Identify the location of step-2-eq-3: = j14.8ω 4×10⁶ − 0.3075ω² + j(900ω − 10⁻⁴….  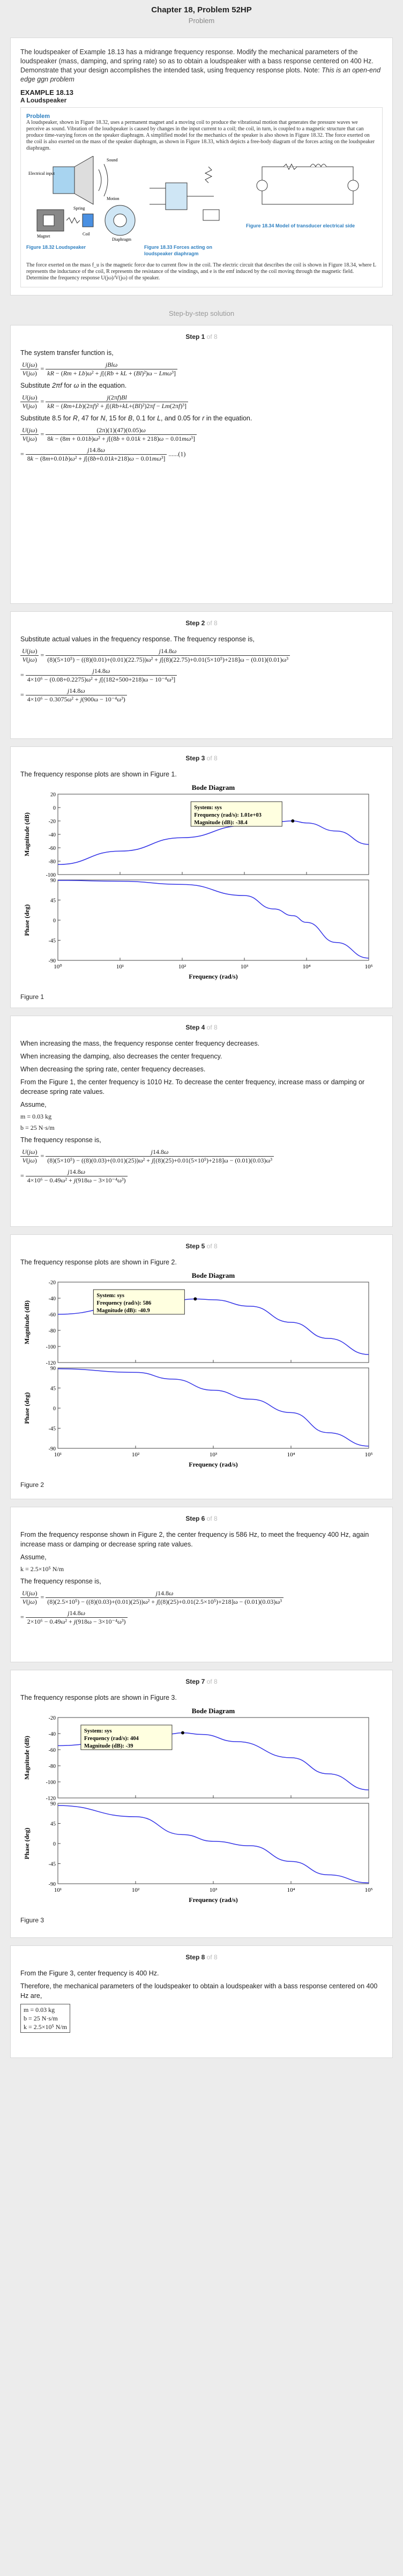
(202, 695).